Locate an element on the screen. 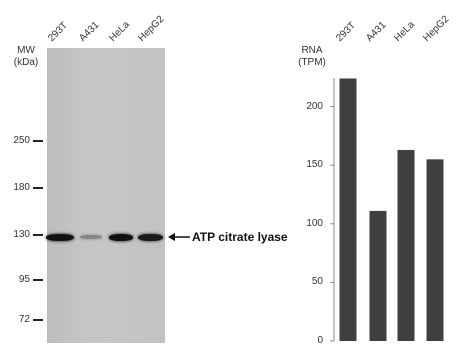 The height and width of the screenshot is (346, 457). rna-bar-a431 is located at coordinates (378, 275).